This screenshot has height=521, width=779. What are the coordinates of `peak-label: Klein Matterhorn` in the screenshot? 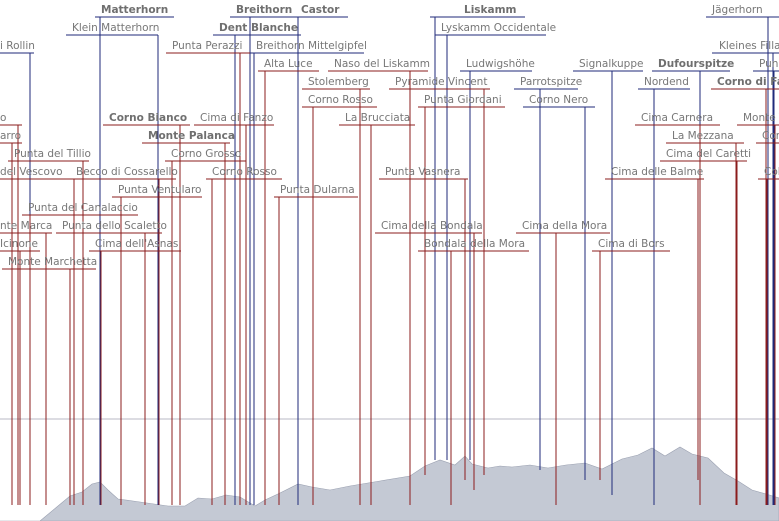 It's located at (115, 28).